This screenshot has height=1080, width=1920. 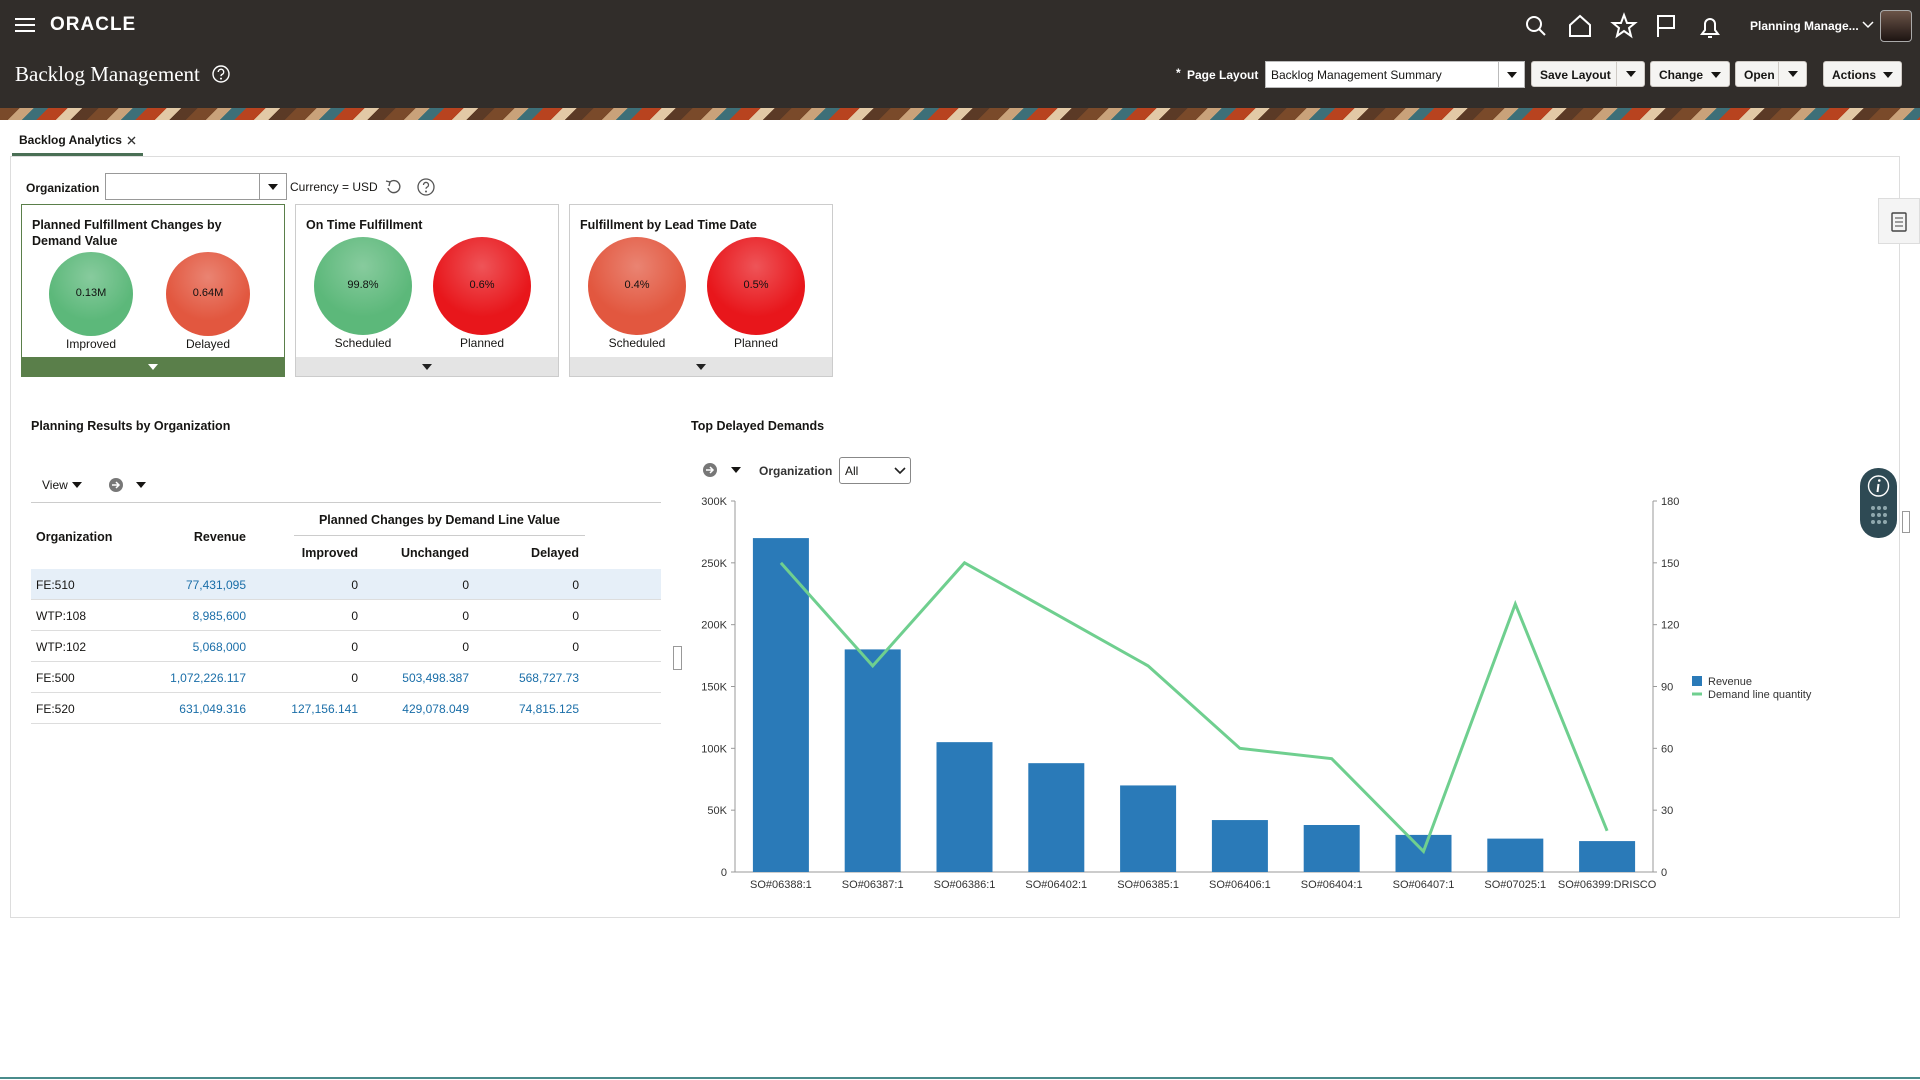 I want to click on tile-circle: 0.6%, so click(x=482, y=286).